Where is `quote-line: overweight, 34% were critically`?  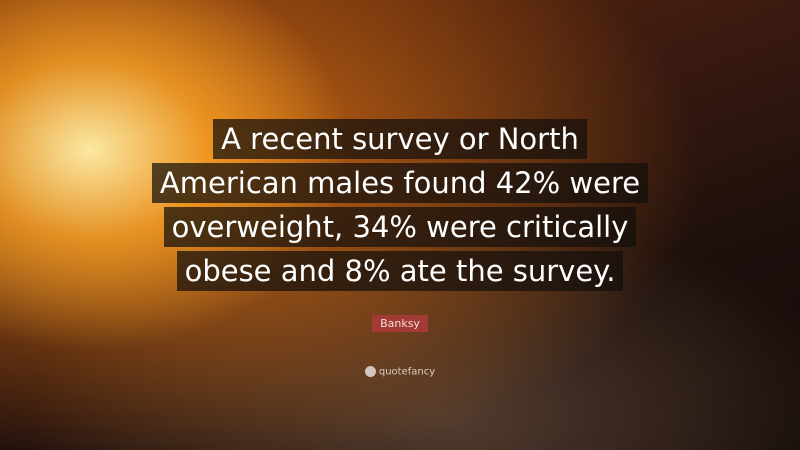
quote-line: overweight, 34% were critically is located at coordinates (400, 227).